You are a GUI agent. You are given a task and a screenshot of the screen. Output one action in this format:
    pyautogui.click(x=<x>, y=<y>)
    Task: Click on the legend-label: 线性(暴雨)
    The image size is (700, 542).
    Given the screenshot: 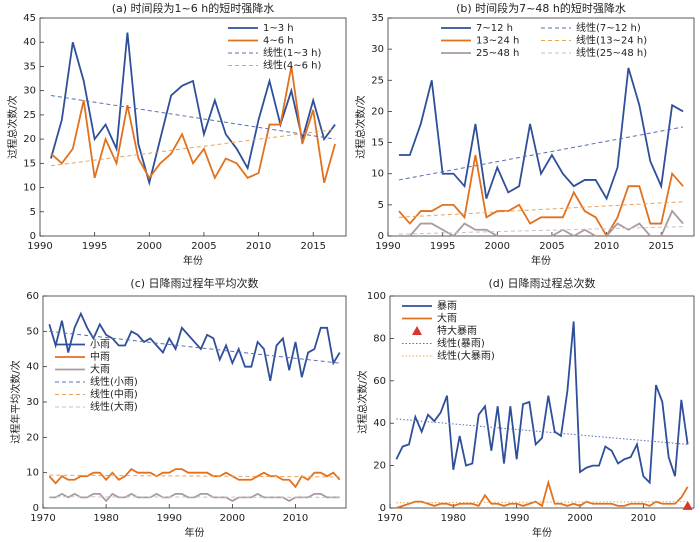 What is the action you would take?
    pyautogui.click(x=461, y=343)
    